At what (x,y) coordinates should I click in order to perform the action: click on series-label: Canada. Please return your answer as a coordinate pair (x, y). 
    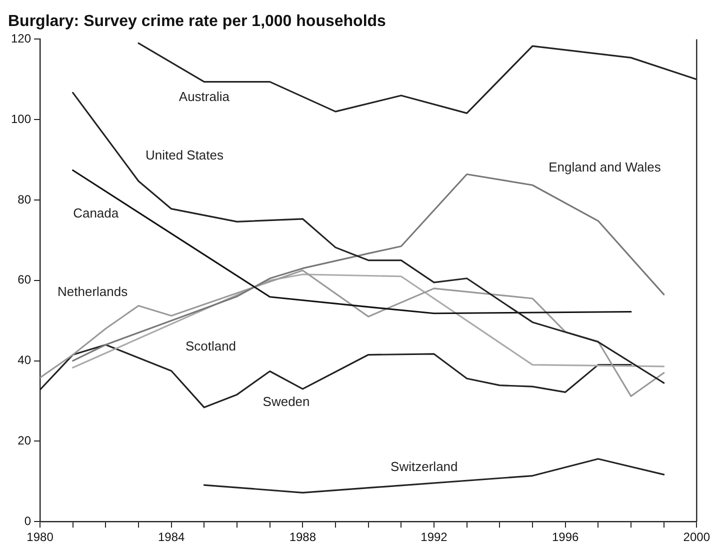
    Looking at the image, I should click on (96, 213).